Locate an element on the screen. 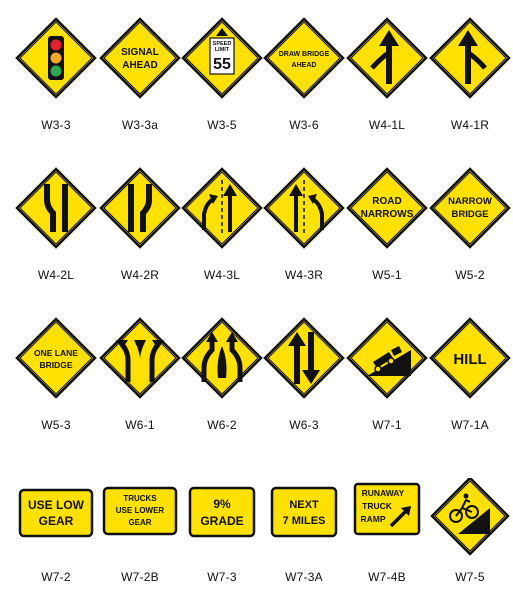 The width and height of the screenshot is (513, 612). sign-code: W6-1 is located at coordinates (140, 425).